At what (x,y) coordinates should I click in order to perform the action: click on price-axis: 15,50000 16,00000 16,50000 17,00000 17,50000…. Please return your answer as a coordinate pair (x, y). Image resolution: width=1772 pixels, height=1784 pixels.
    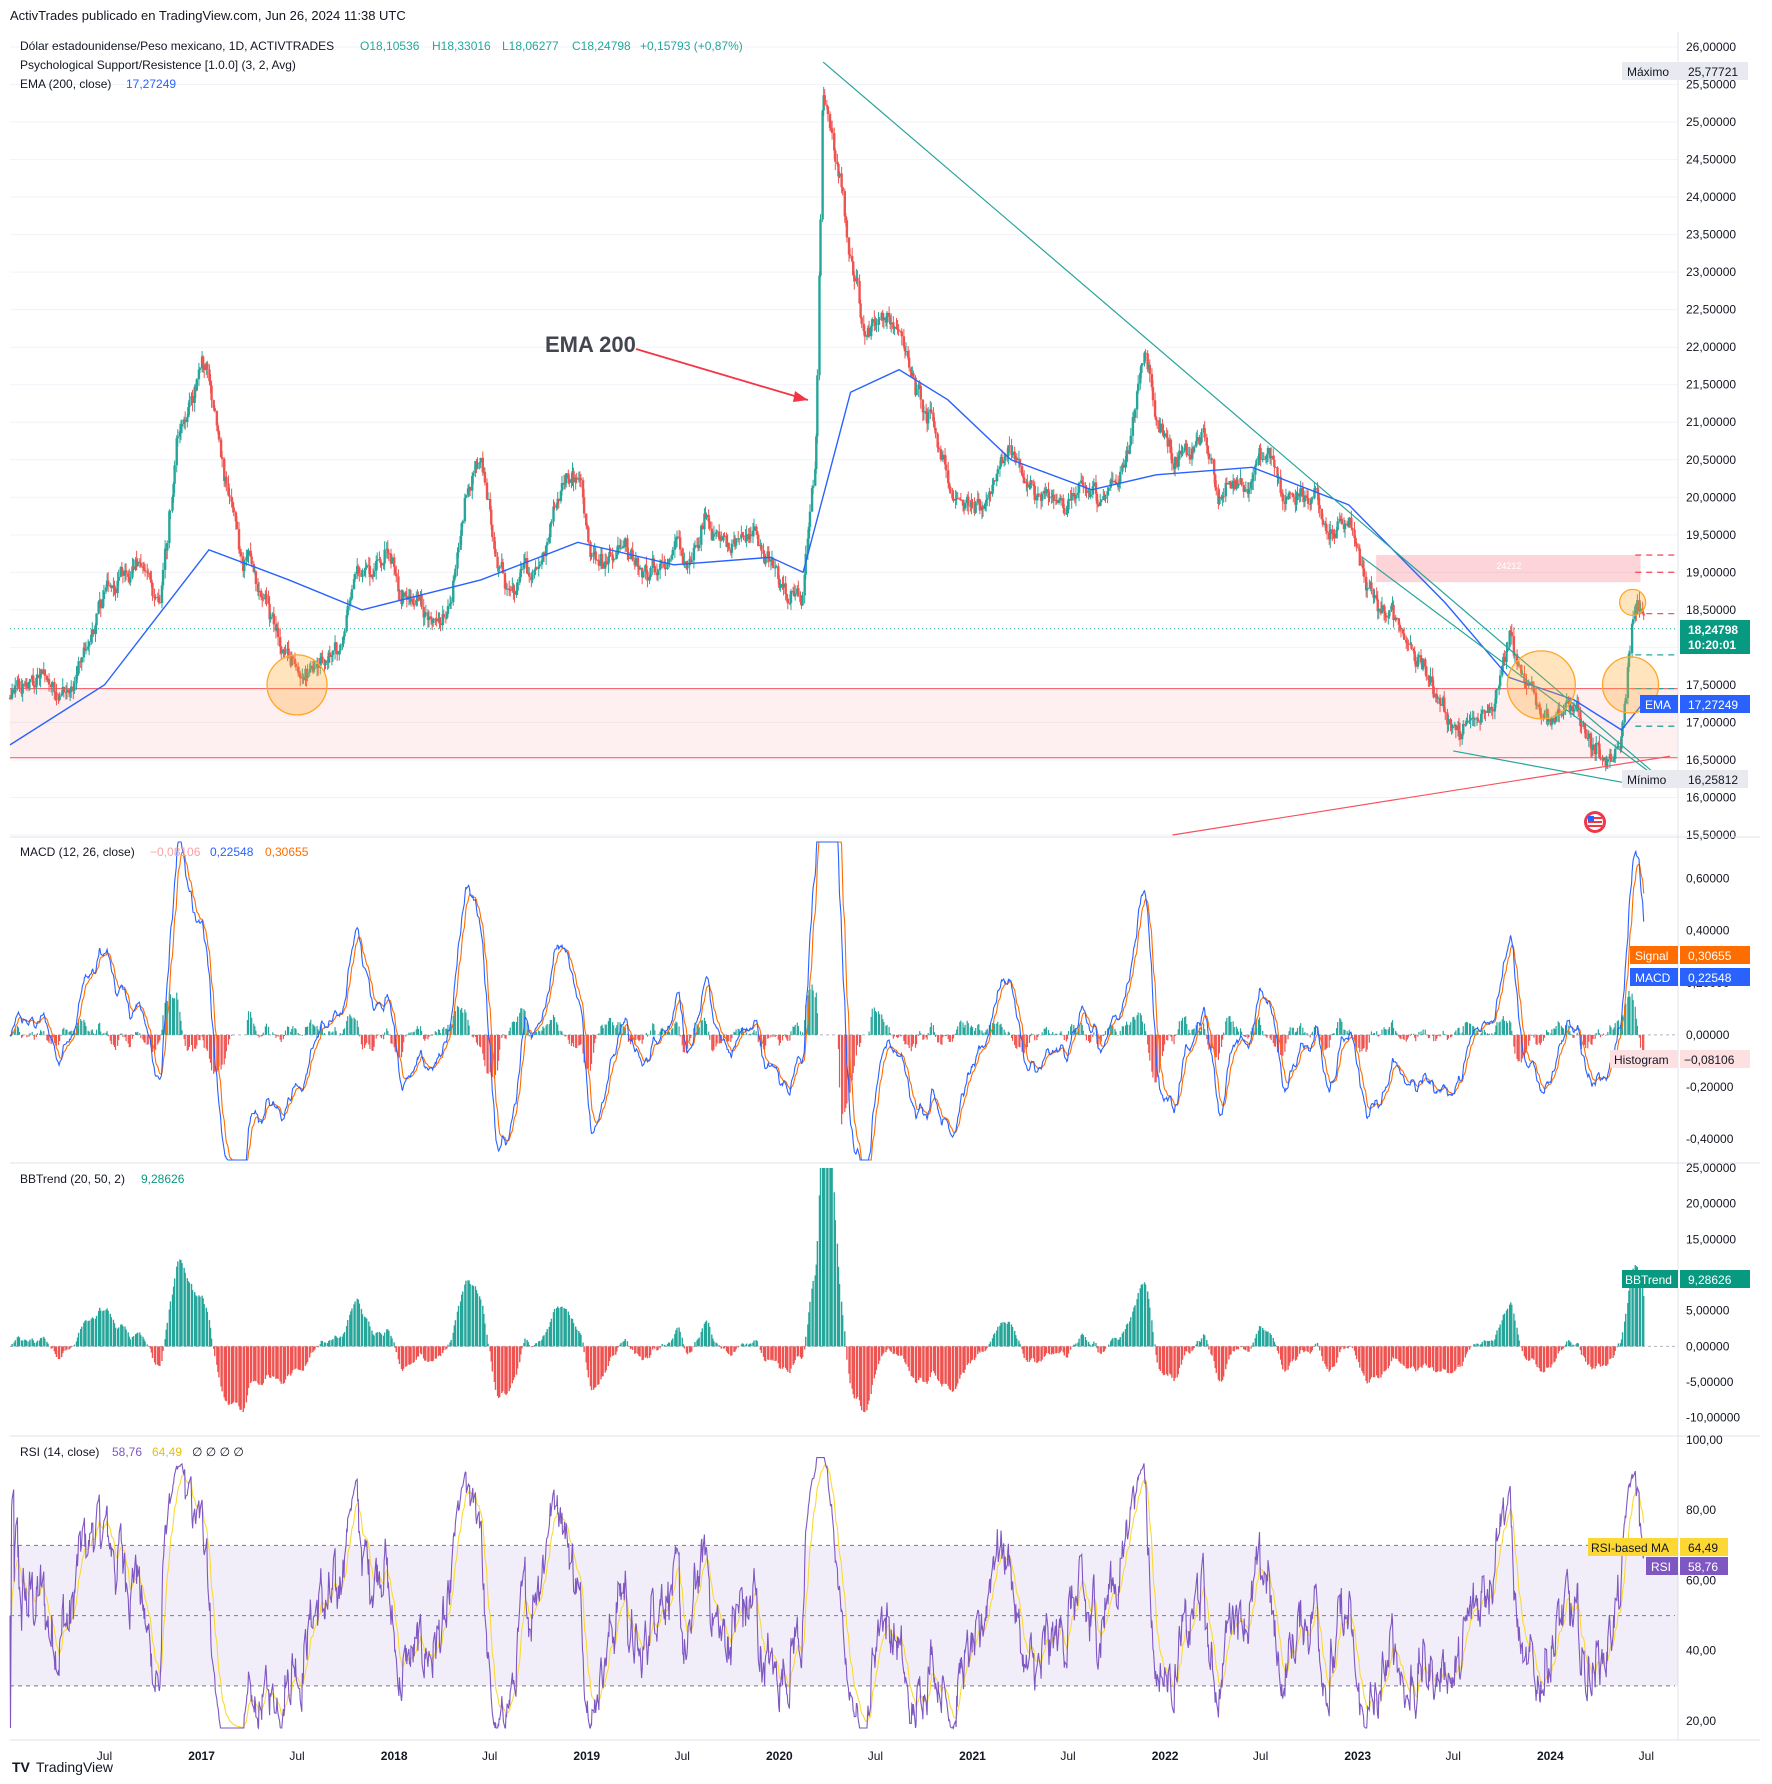
    Looking at the image, I should click on (1711, 441).